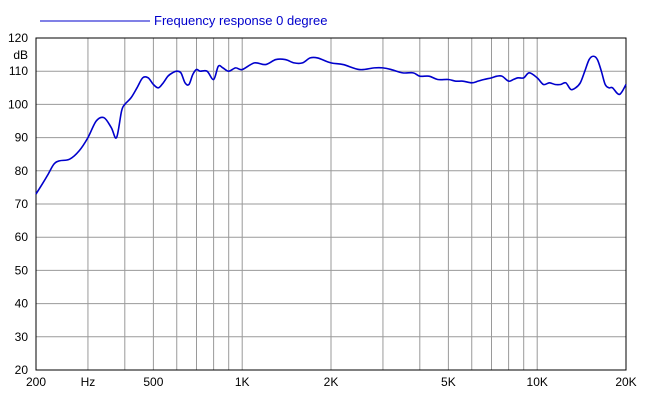 The width and height of the screenshot is (650, 403). What do you see at coordinates (18, 71) in the screenshot?
I see `y-tick-label: 110` at bounding box center [18, 71].